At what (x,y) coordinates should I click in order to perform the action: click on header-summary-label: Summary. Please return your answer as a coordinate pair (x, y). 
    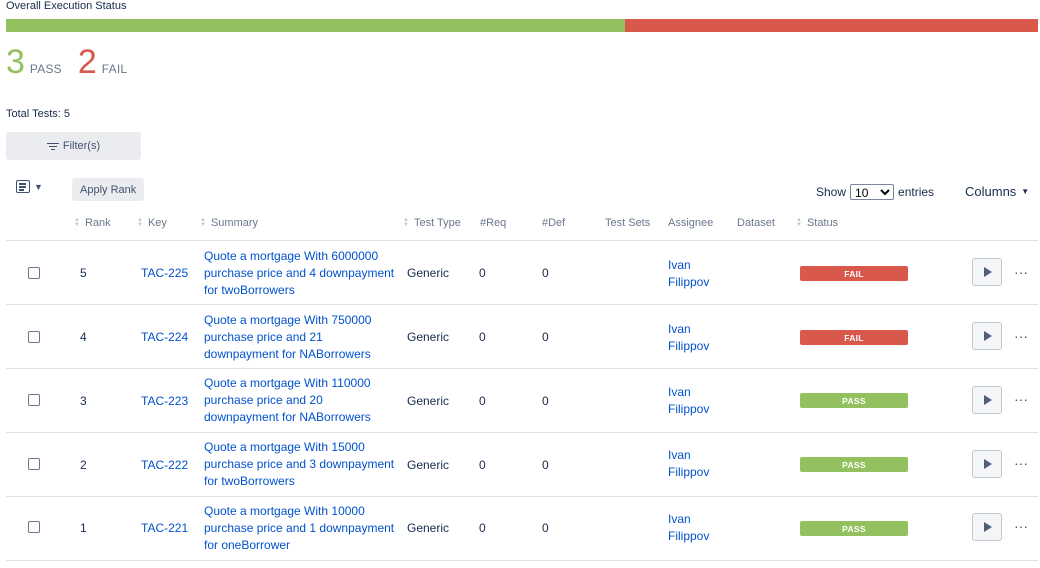
    Looking at the image, I should click on (234, 223).